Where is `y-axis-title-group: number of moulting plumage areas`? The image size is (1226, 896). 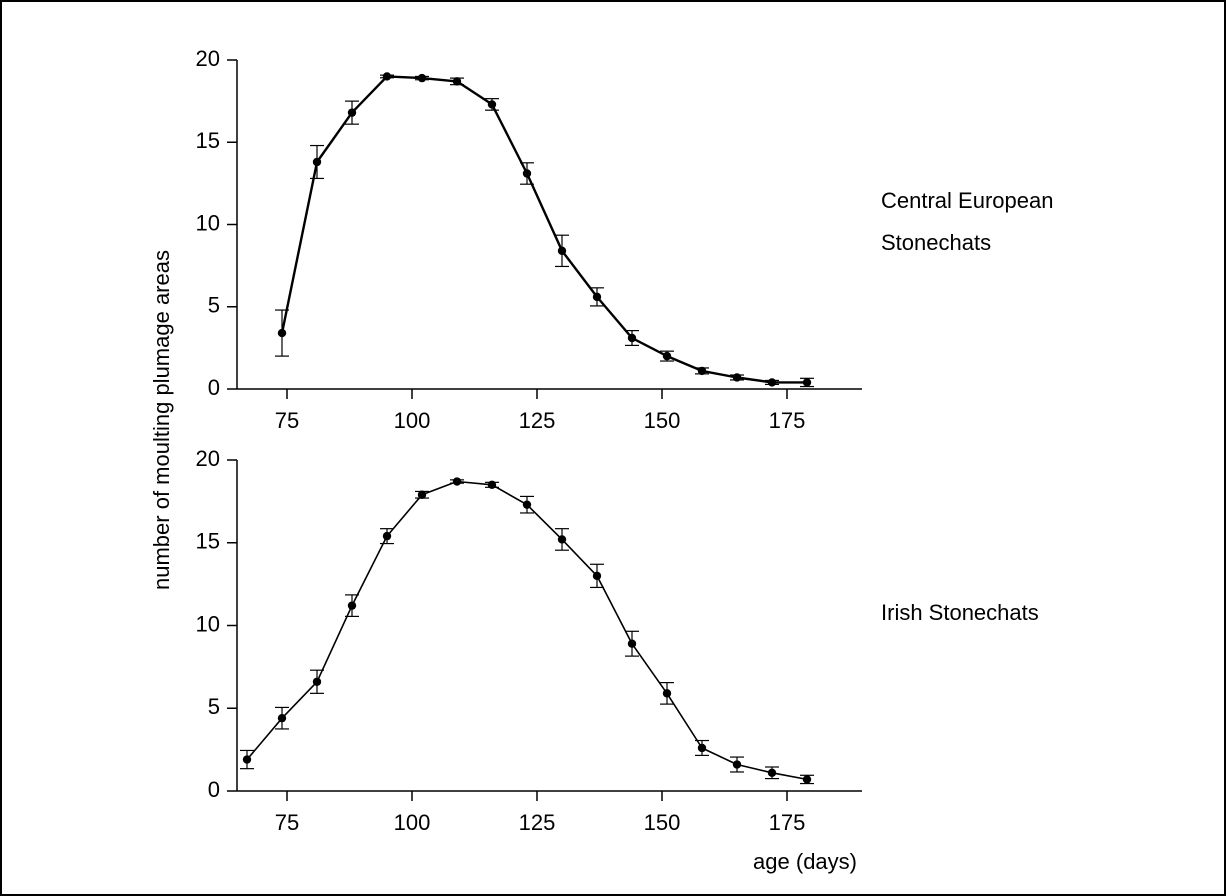
y-axis-title-group: number of moulting plumage areas is located at coordinates (161, 420).